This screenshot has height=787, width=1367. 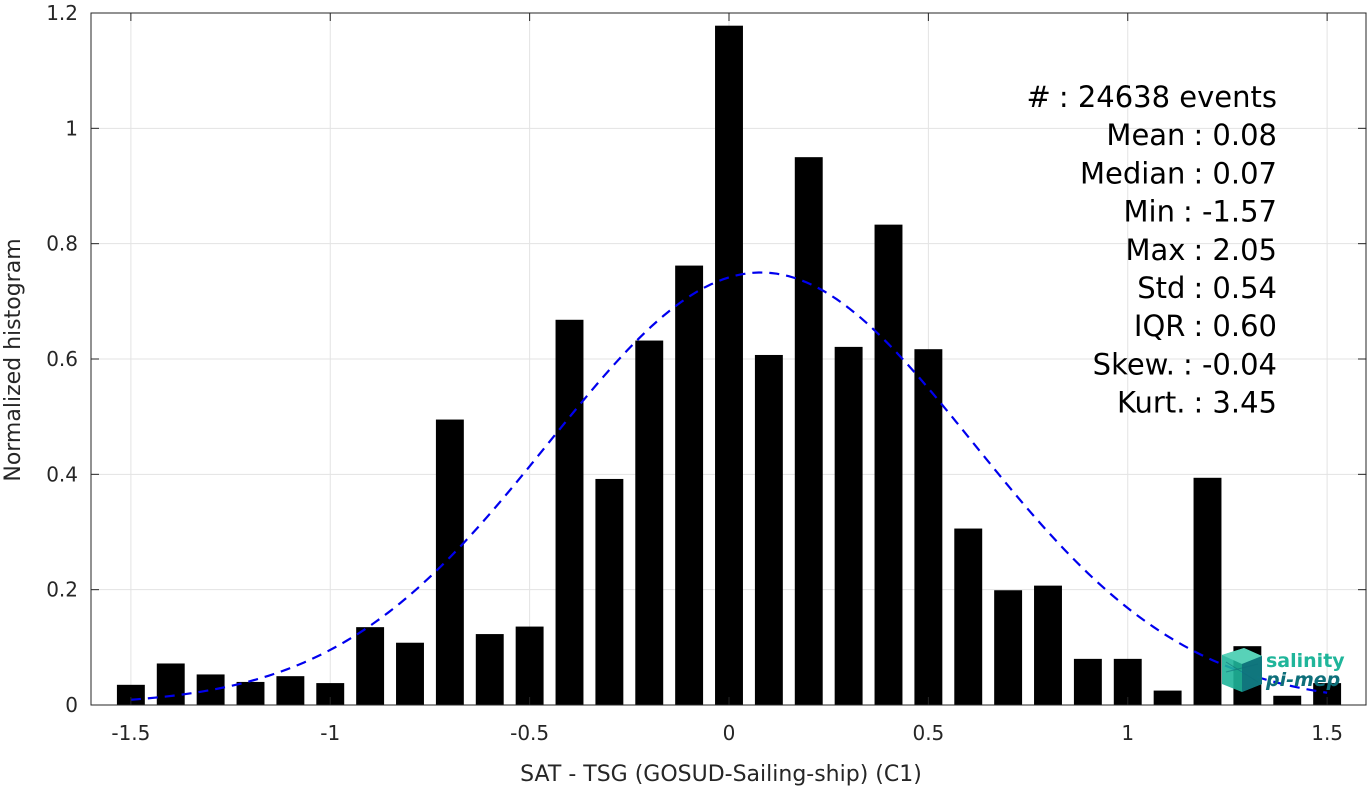 What do you see at coordinates (1230, 212) in the screenshot?
I see `stat-value: : -1.57` at bounding box center [1230, 212].